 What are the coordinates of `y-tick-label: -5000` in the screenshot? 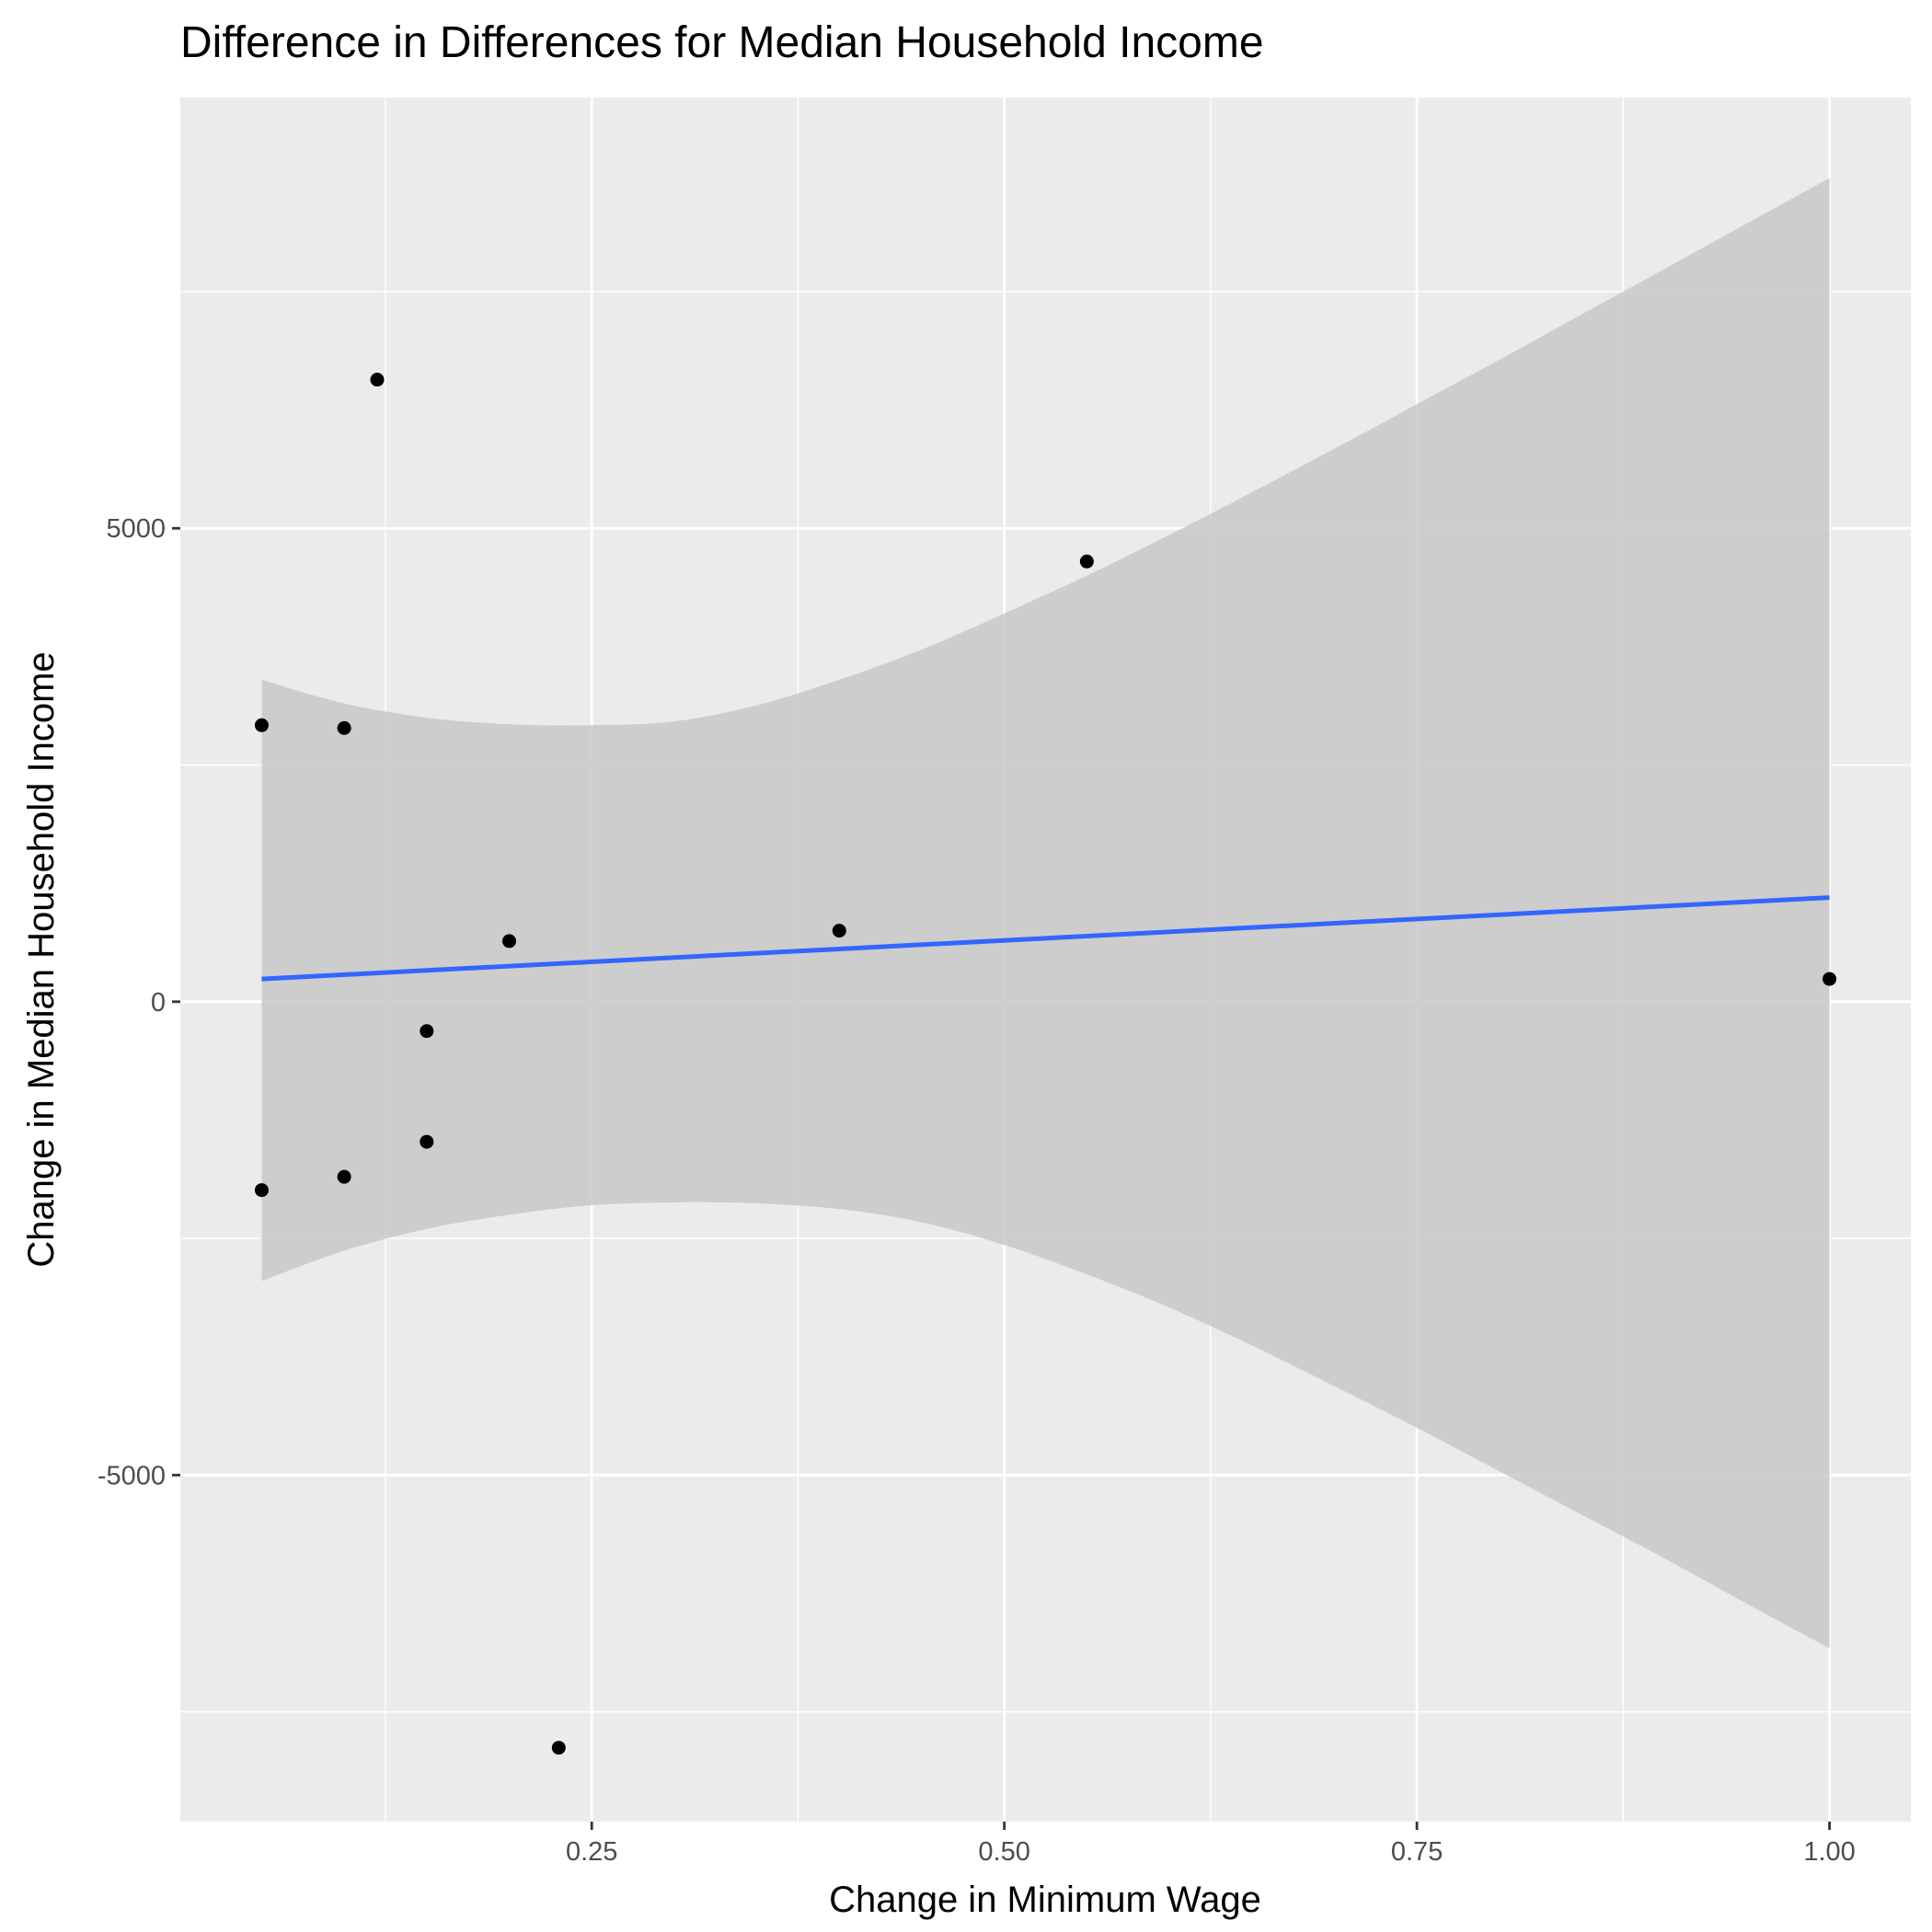 It's located at (132, 1475).